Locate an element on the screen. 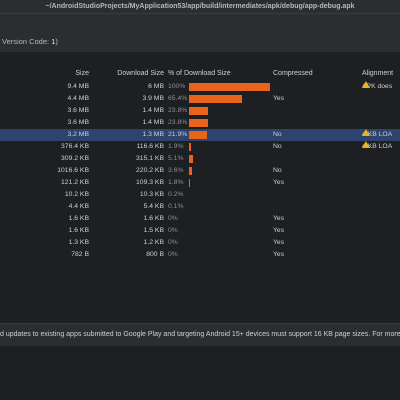  table-row: 1016.6 KB 220.2 KB 3.6% No is located at coordinates (200, 171).